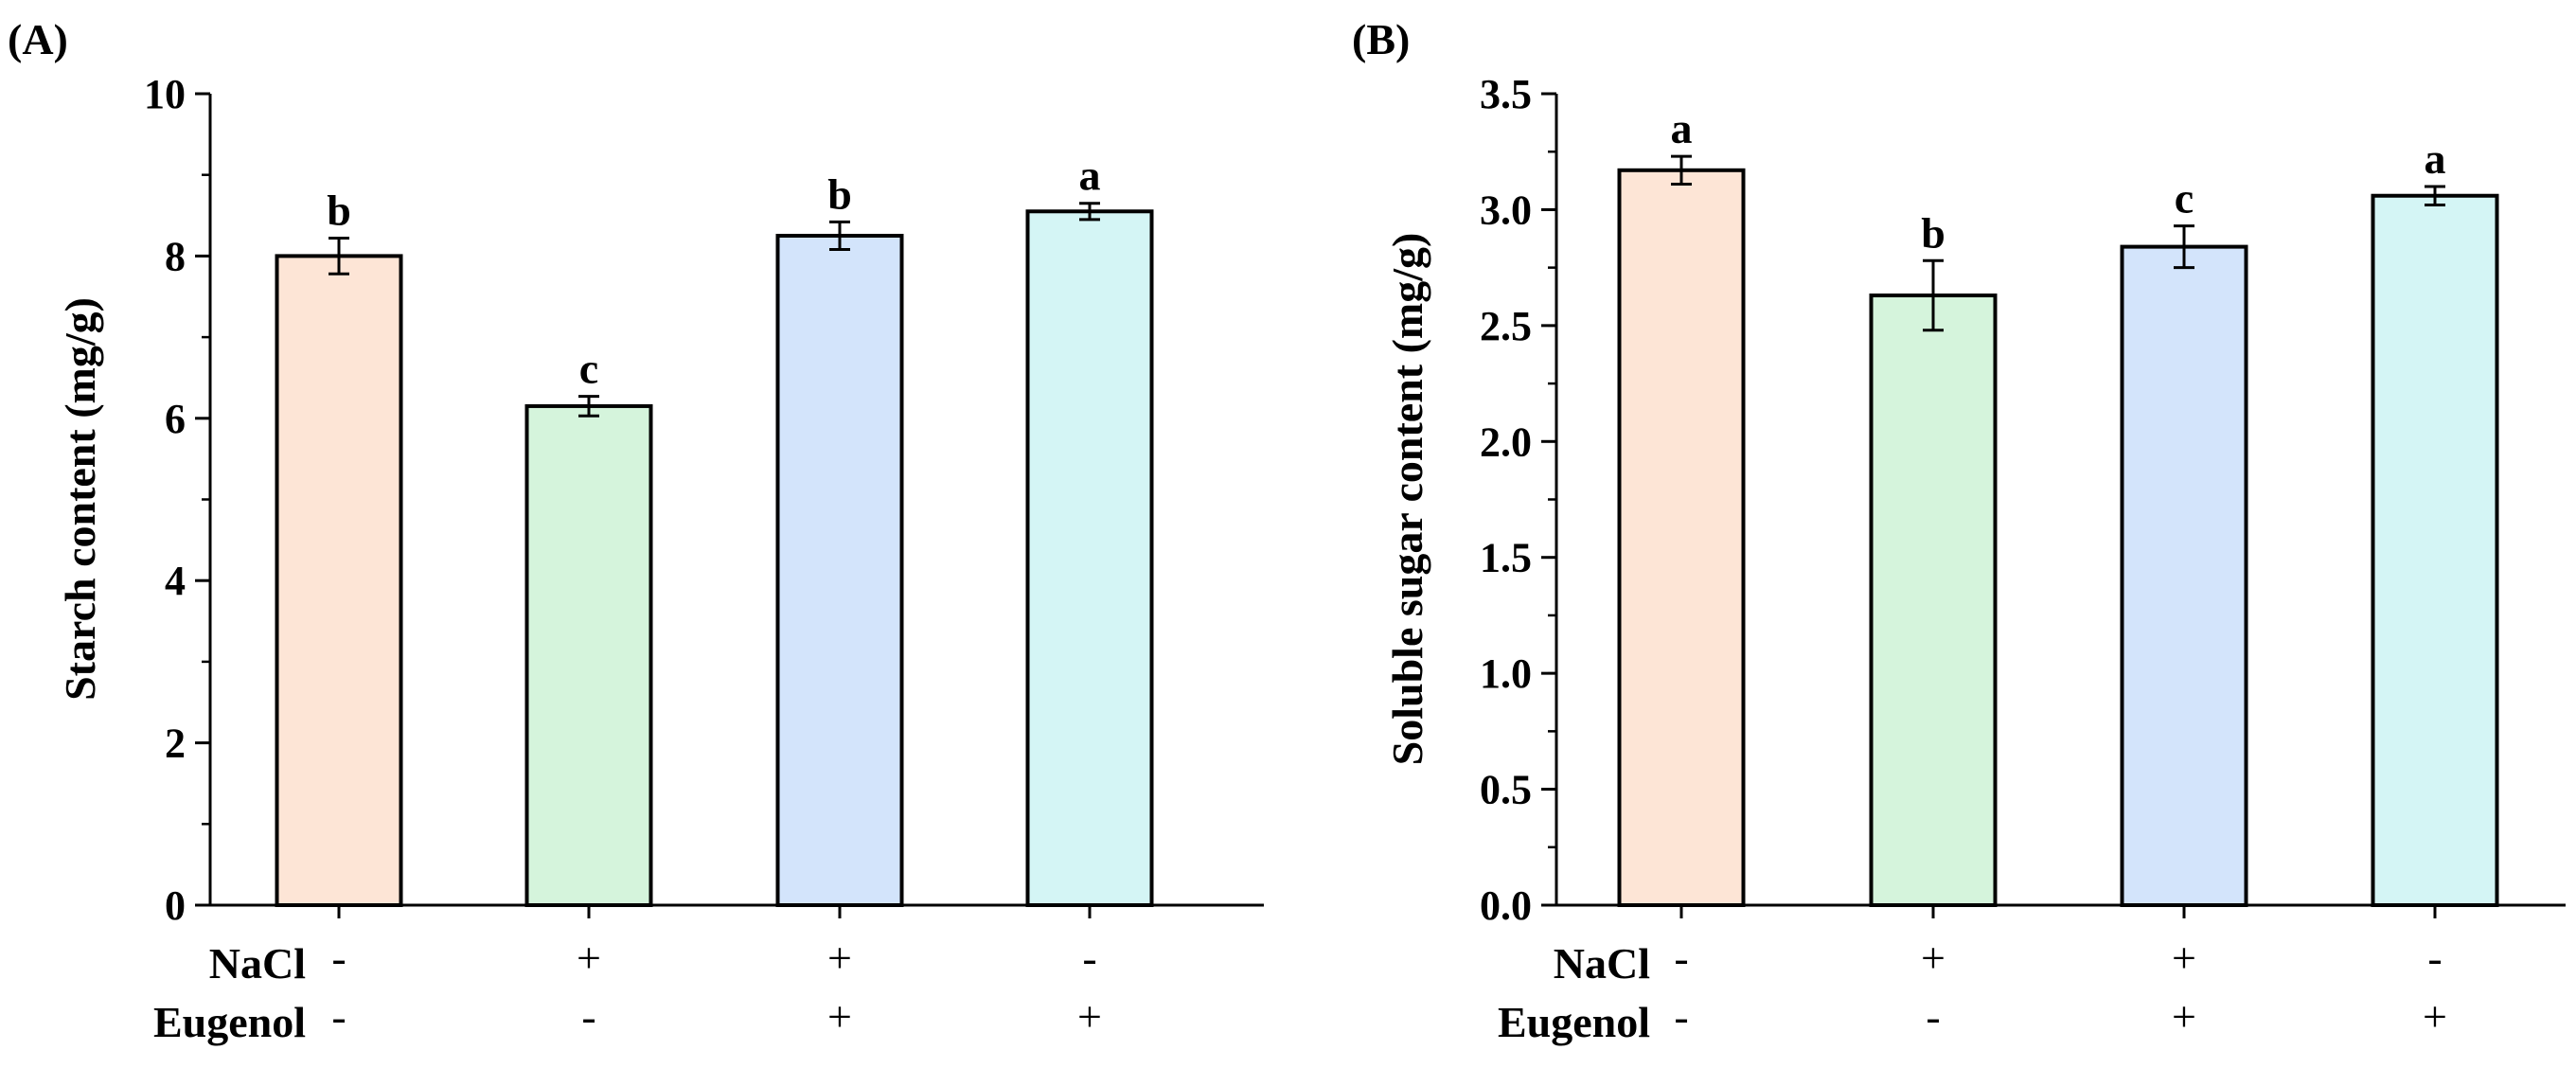  I want to click on y-tick-label: 0, so click(176, 905).